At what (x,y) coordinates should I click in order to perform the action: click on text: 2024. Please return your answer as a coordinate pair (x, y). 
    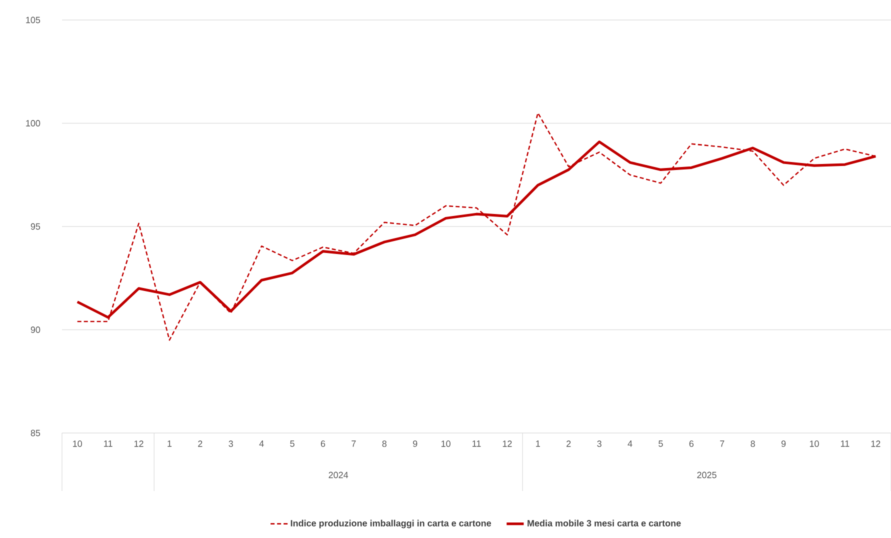
    Looking at the image, I should click on (338, 475).